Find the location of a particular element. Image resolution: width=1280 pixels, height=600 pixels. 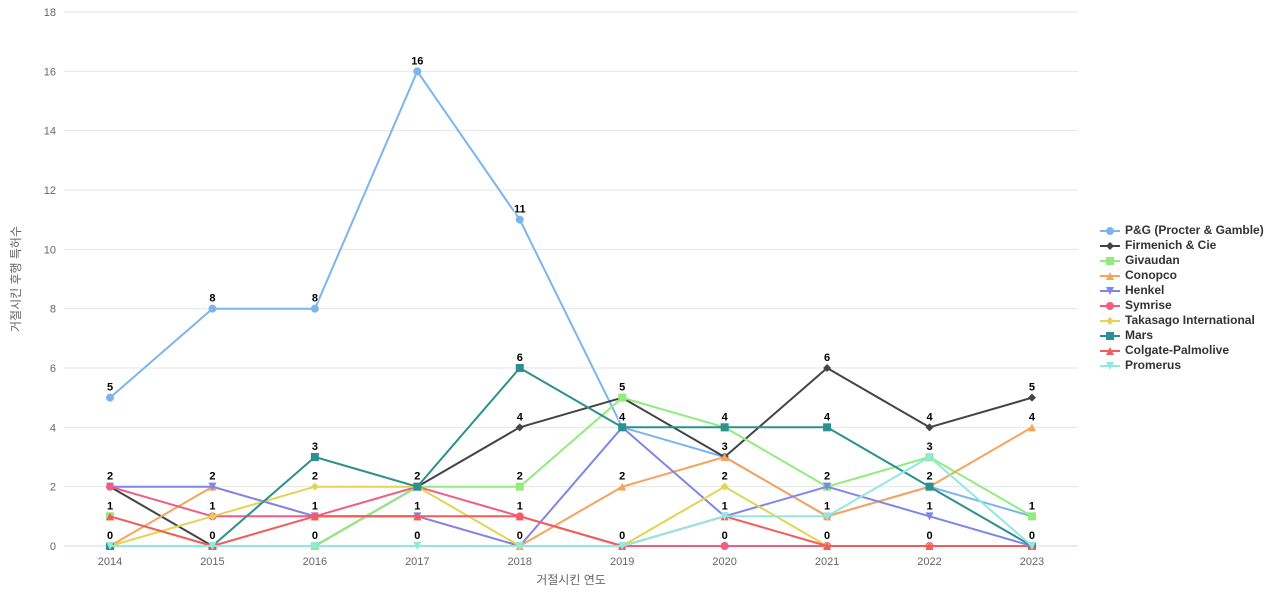

legend-item-p-g-procter-gamble: P&G (Procter & Gamble) is located at coordinates (1182, 230).